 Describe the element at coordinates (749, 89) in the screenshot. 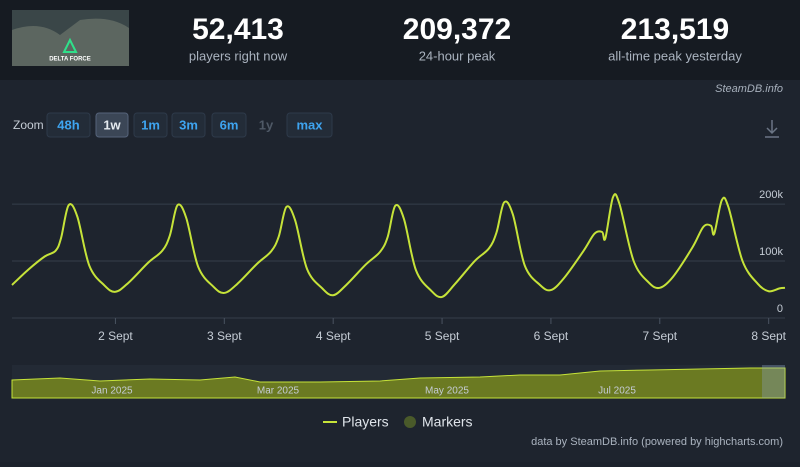

I see `source: SteamDB.info` at that location.